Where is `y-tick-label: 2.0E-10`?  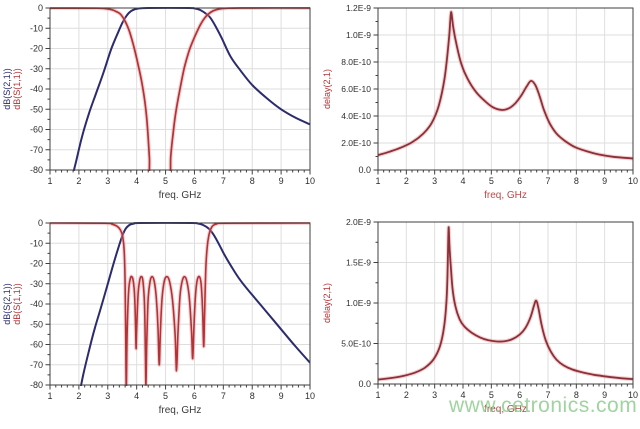
y-tick-label: 2.0E-10 is located at coordinates (356, 143).